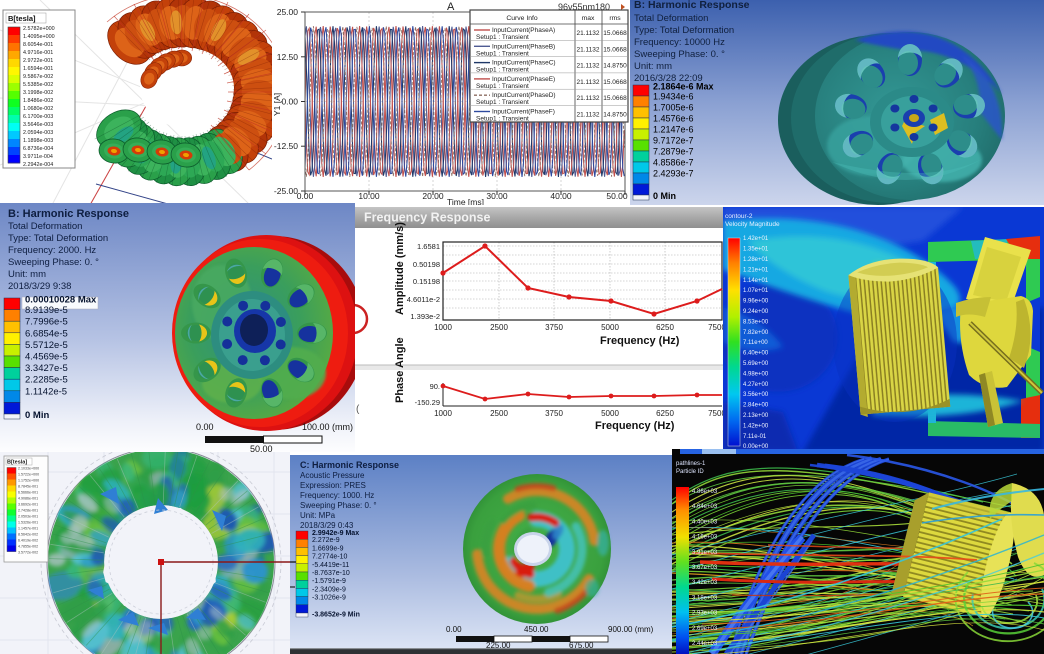 The height and width of the screenshot is (654, 1044). I want to click on svg-text: 50.00, so click(261, 448).